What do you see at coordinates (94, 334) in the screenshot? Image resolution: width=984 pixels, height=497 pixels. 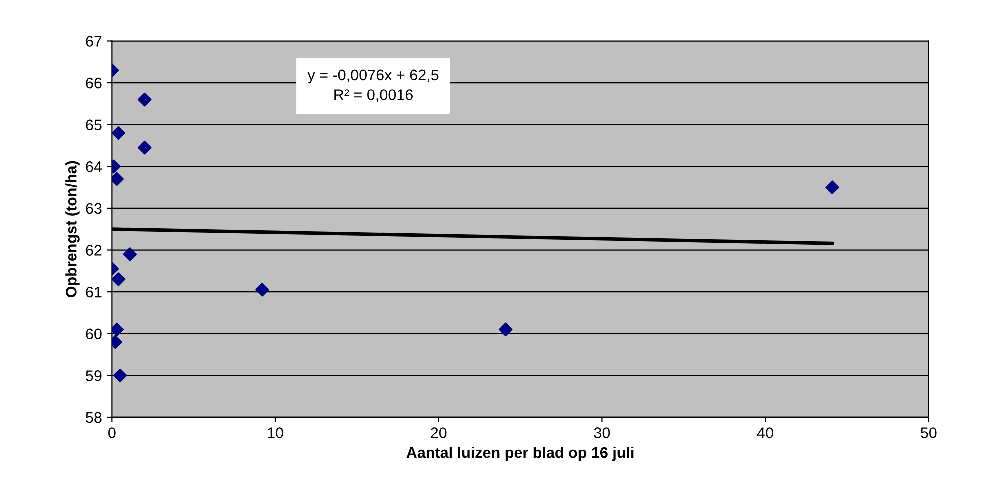 I see `y-tick-label: 60` at bounding box center [94, 334].